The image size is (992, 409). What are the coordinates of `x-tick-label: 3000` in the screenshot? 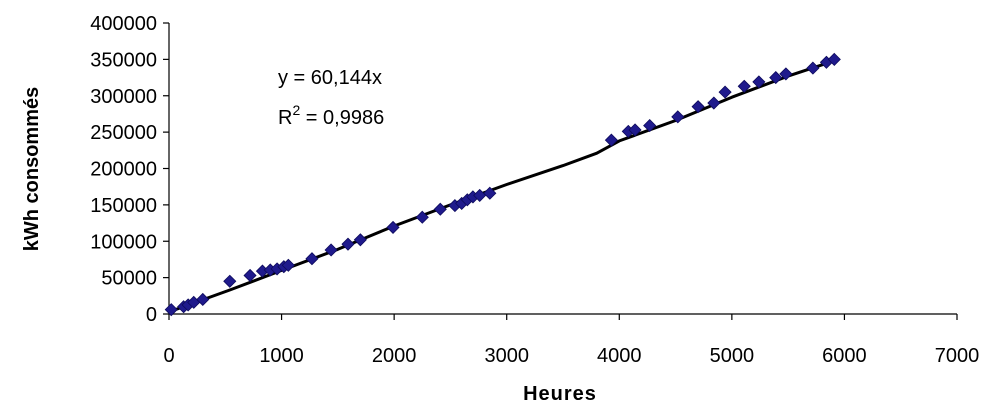 It's located at (506, 356).